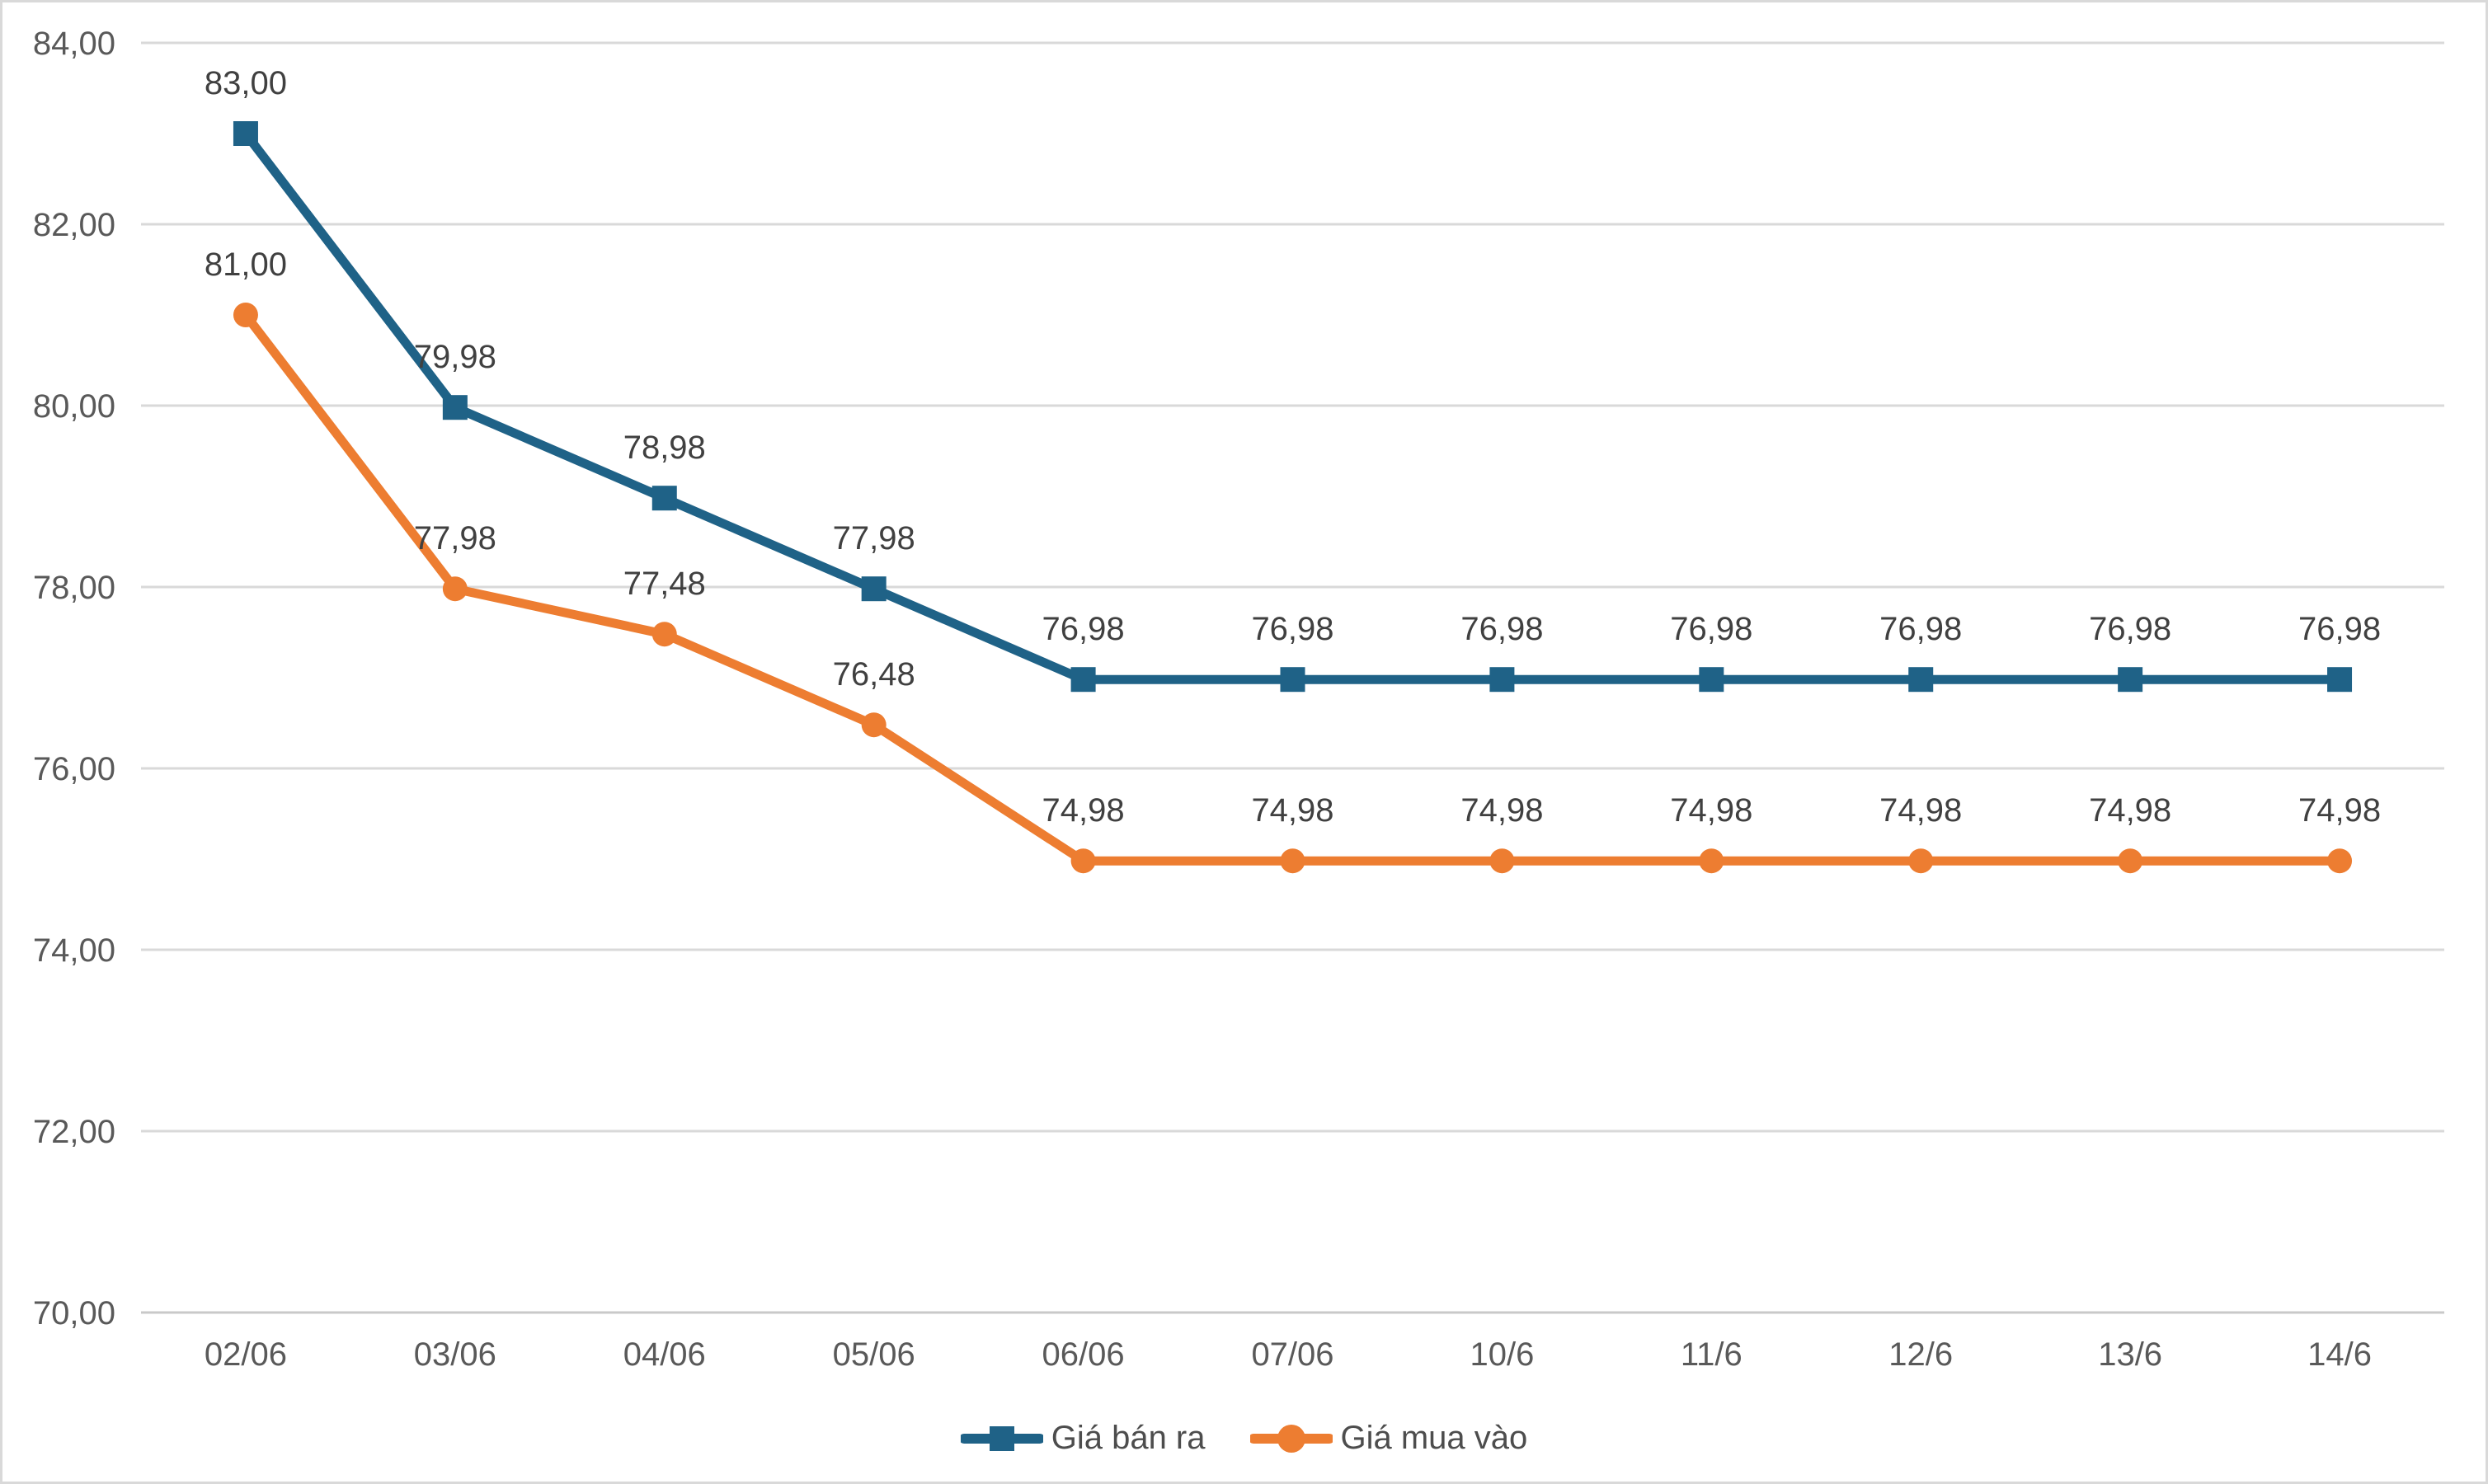 This screenshot has height=1484, width=2488. Describe the element at coordinates (455, 357) in the screenshot. I see `data-point-label: 79,98` at that location.